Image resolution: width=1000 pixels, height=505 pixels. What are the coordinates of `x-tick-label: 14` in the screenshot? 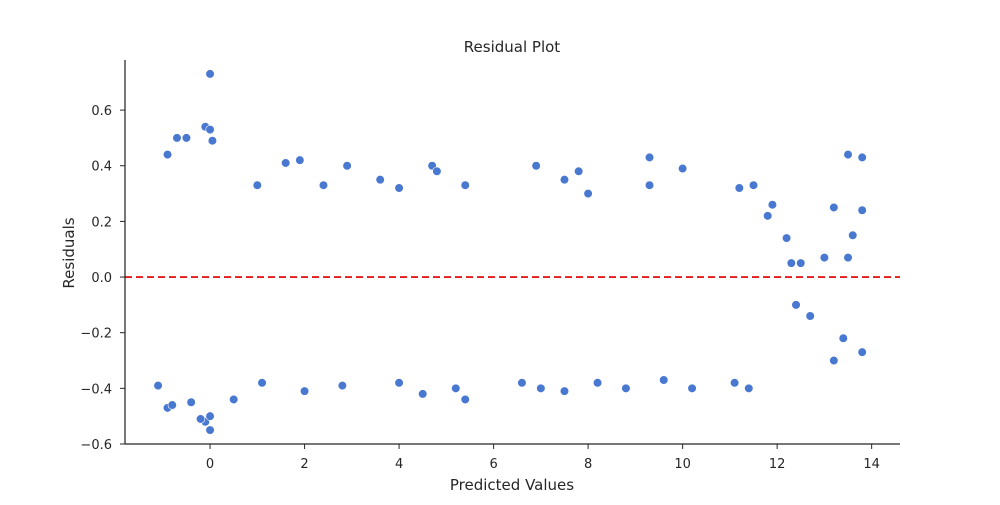 It's located at (871, 464).